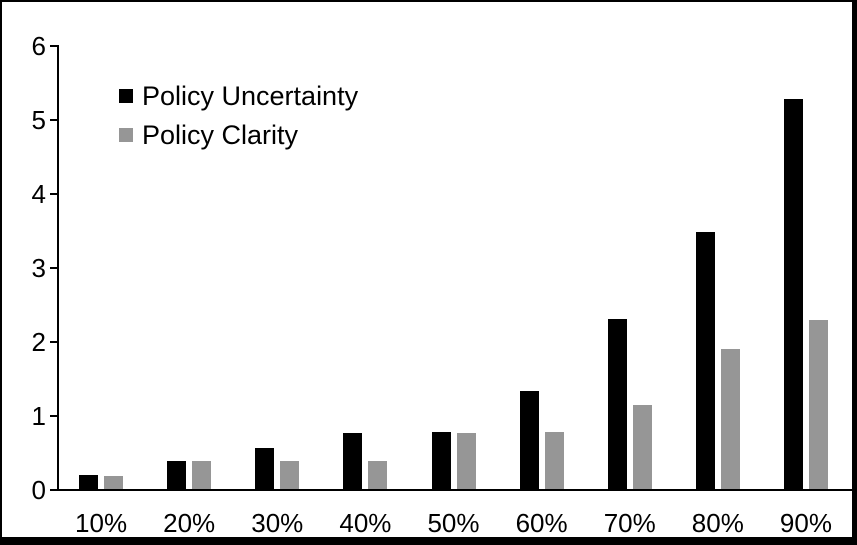 This screenshot has height=545, width=857. Describe the element at coordinates (220, 135) in the screenshot. I see `legend-label: Policy Clarity` at that location.